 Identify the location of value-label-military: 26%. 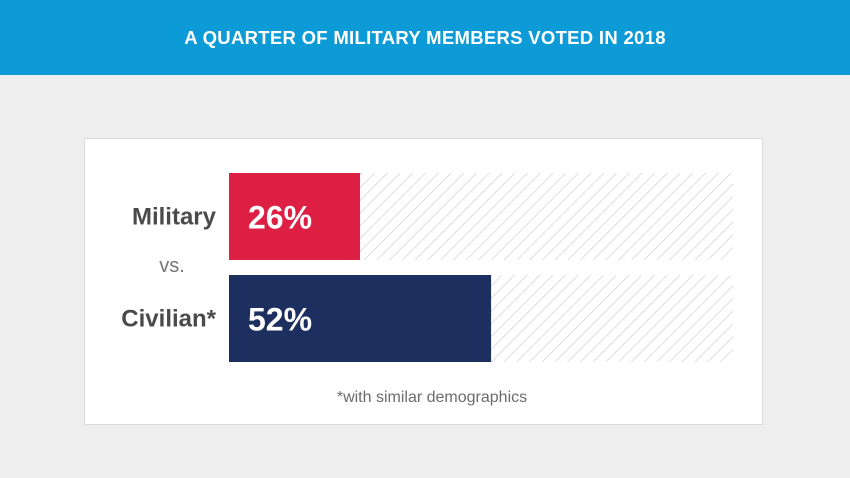
(280, 218).